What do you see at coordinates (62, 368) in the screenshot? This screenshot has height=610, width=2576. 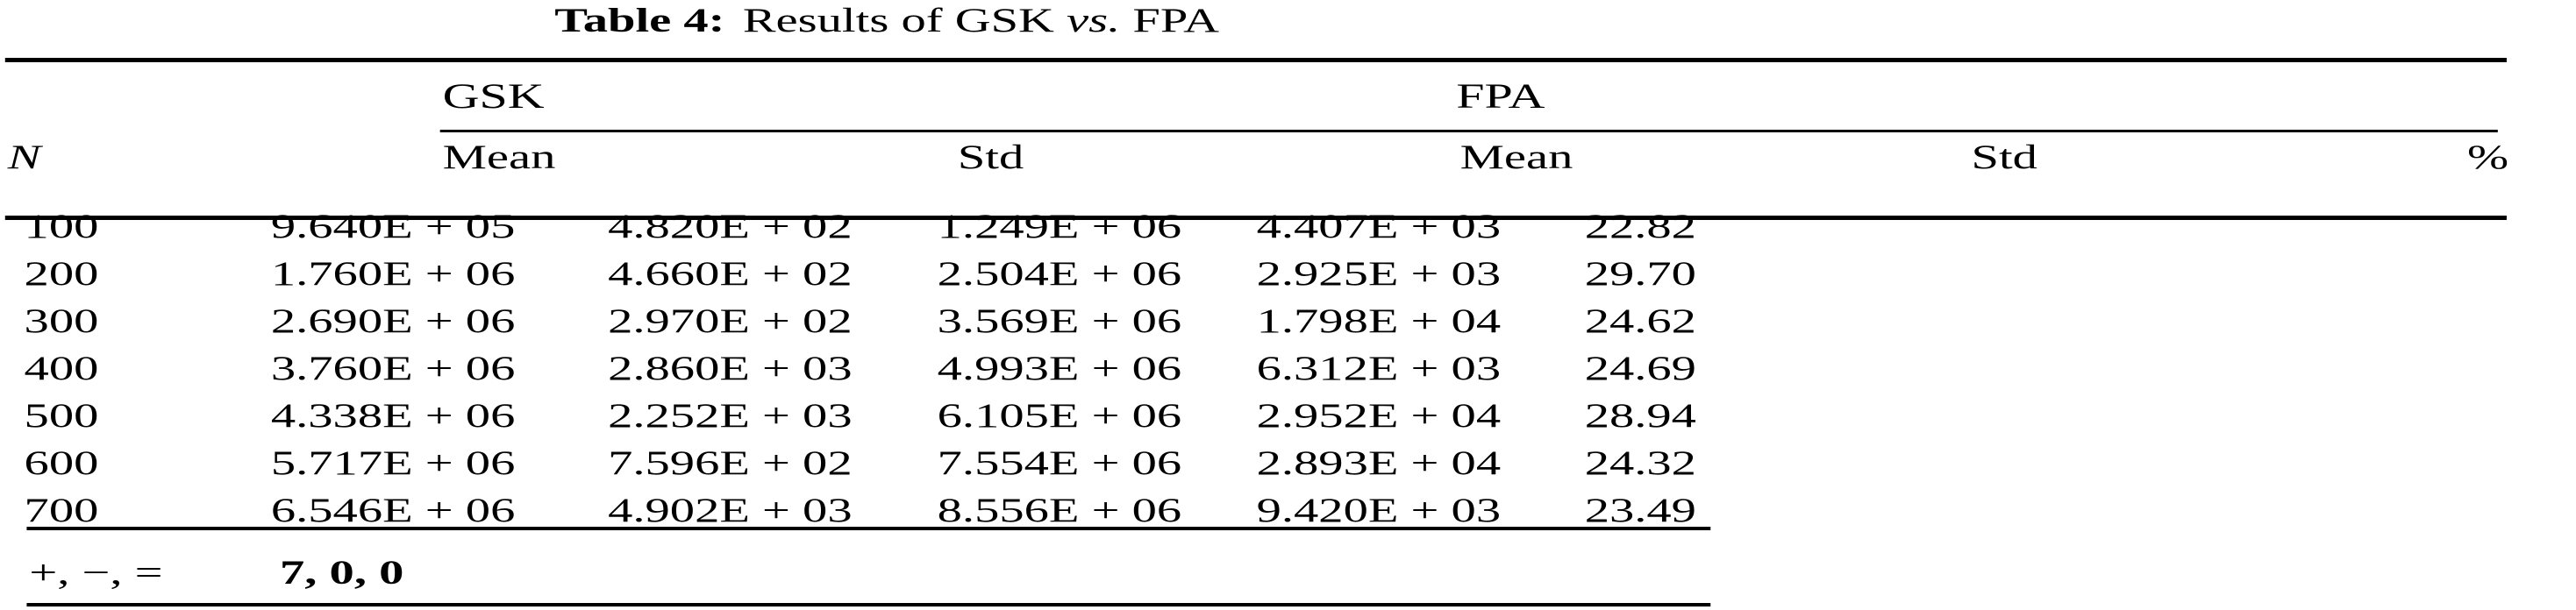 I see `cell-n: 400` at bounding box center [62, 368].